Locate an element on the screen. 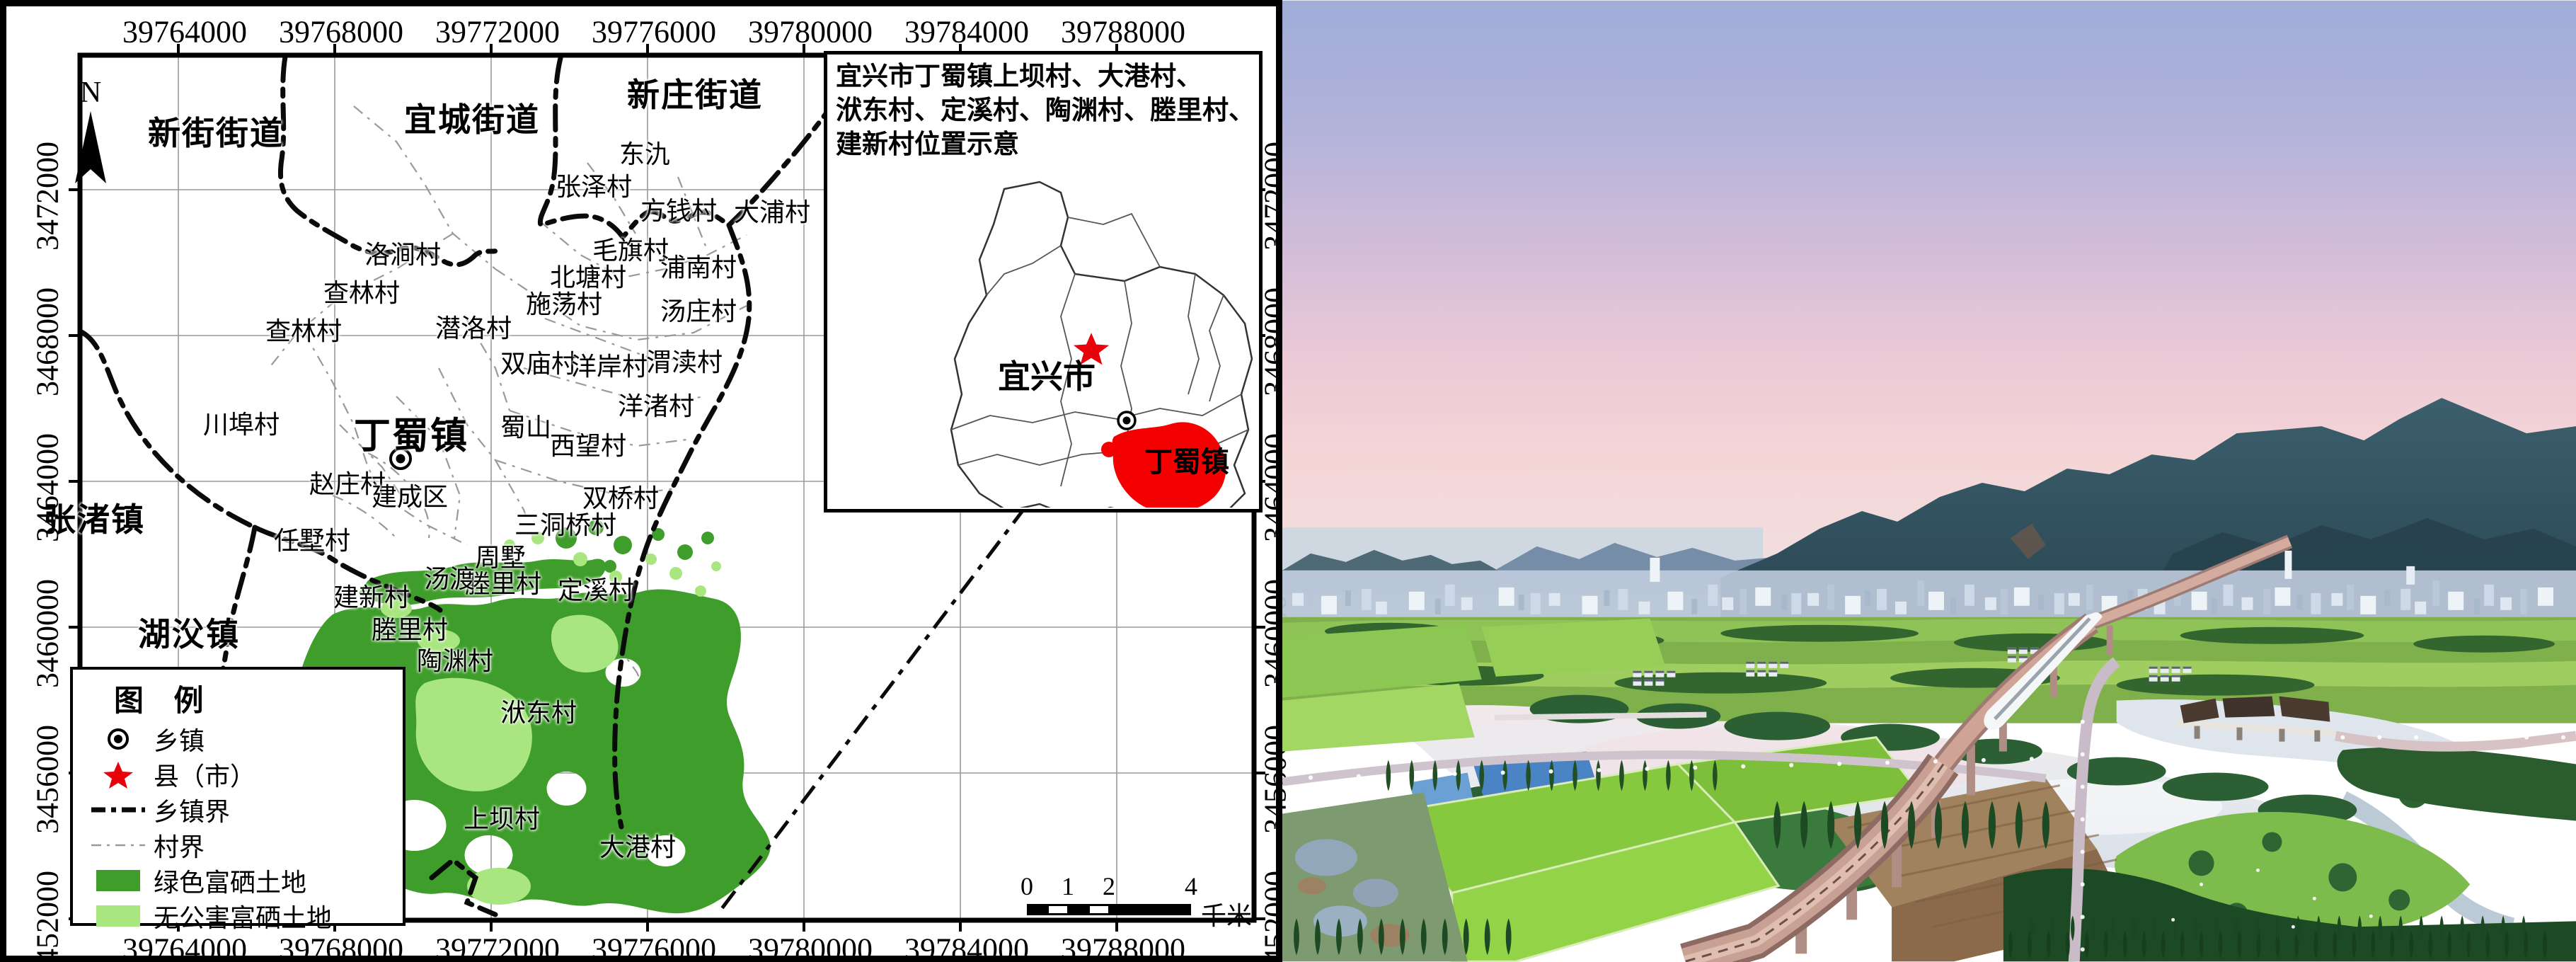  pollution-free-icon is located at coordinates (119, 916).